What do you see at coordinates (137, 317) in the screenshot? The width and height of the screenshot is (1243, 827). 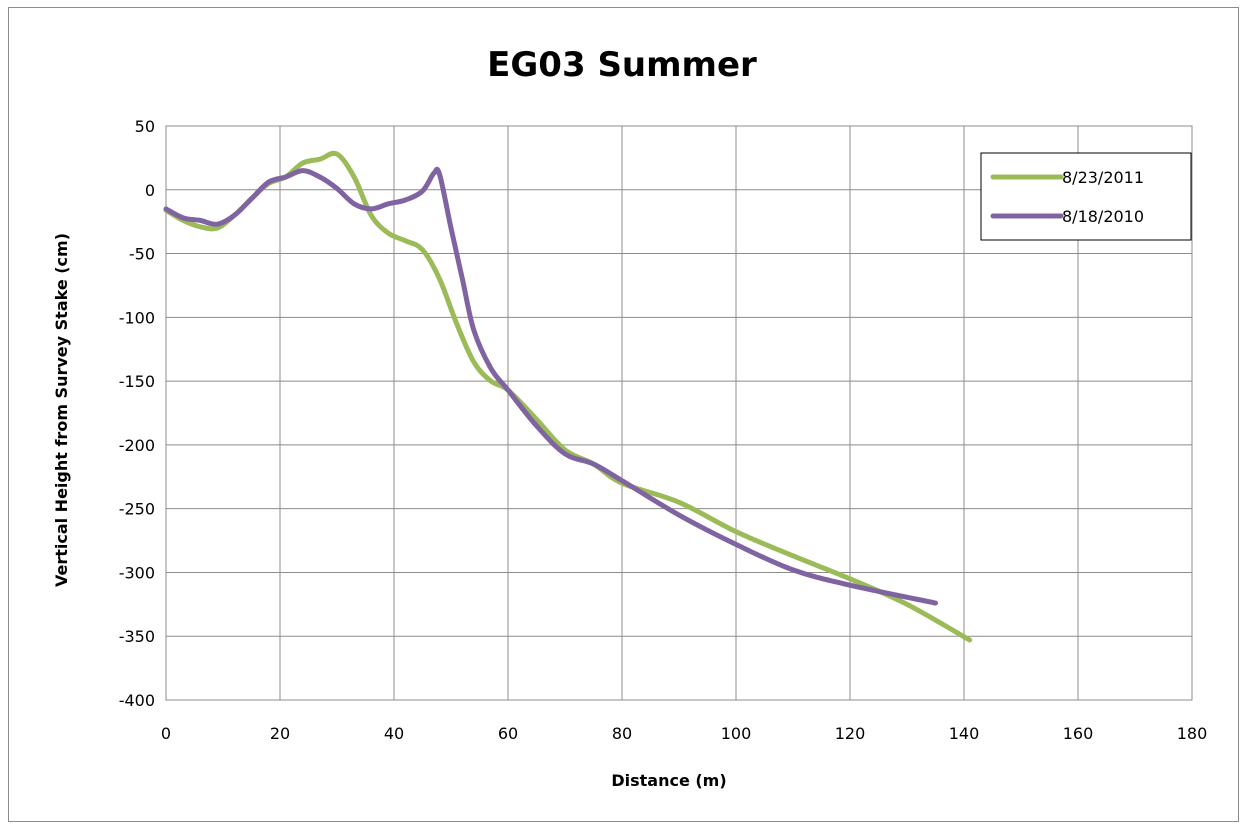 I see `y-tick-label: -100` at bounding box center [137, 317].